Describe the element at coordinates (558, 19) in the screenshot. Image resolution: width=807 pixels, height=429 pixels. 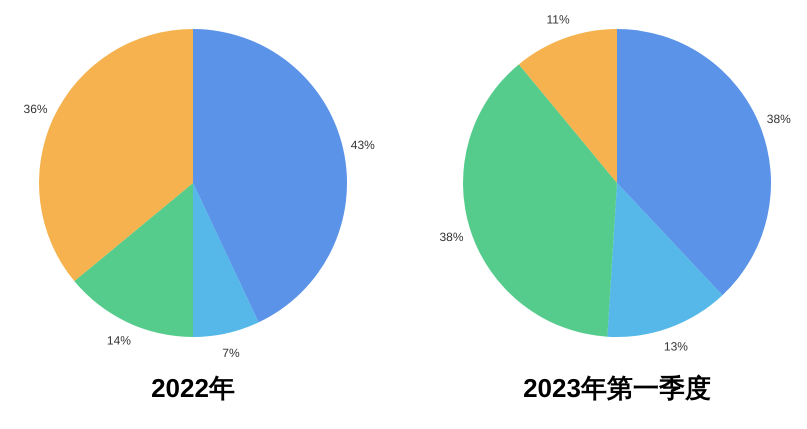
I see `data-label: 11%` at that location.